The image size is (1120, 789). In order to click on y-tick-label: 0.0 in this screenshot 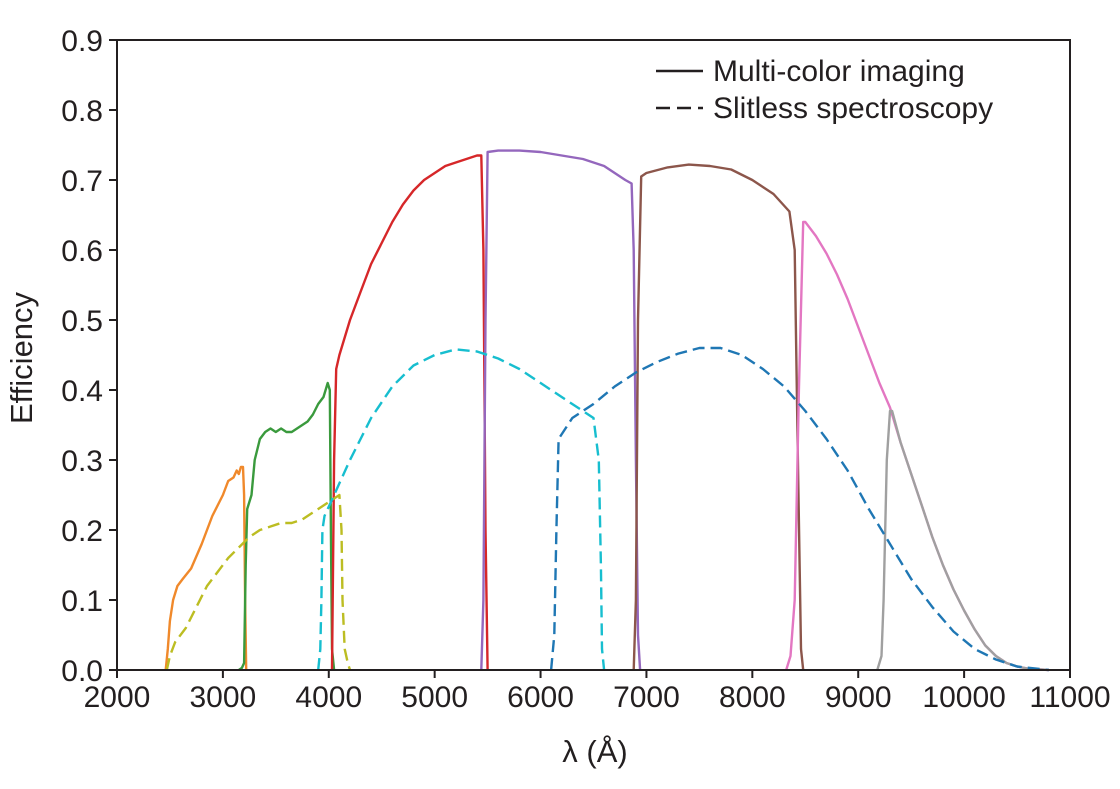, I will do `click(82, 671)`.